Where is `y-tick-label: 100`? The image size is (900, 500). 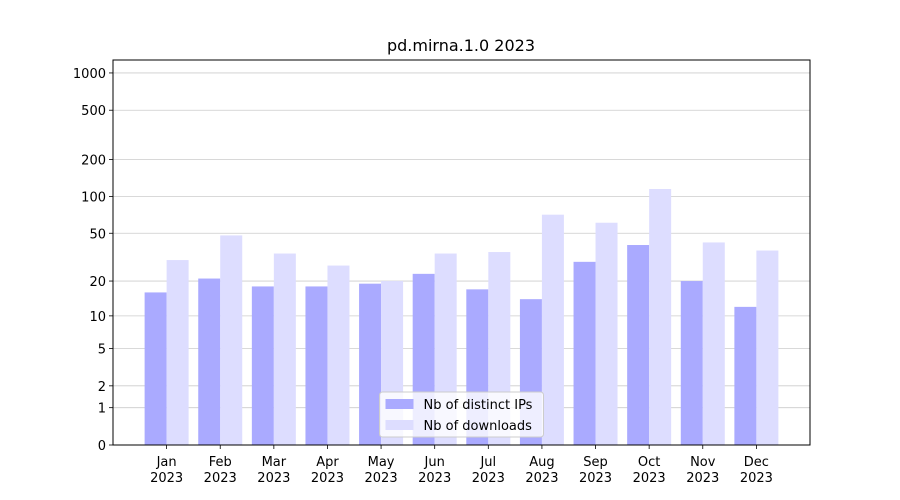
y-tick-label: 100 is located at coordinates (93, 197).